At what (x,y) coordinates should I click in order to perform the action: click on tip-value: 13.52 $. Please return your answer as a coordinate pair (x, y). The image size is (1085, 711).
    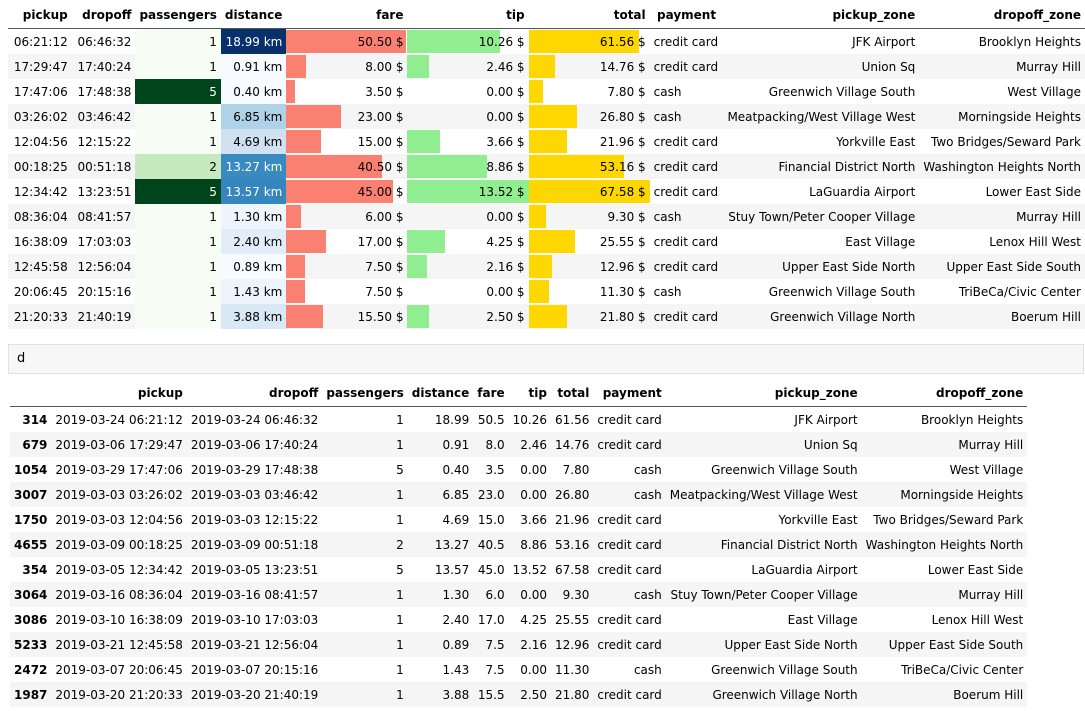
    Looking at the image, I should click on (501, 191).